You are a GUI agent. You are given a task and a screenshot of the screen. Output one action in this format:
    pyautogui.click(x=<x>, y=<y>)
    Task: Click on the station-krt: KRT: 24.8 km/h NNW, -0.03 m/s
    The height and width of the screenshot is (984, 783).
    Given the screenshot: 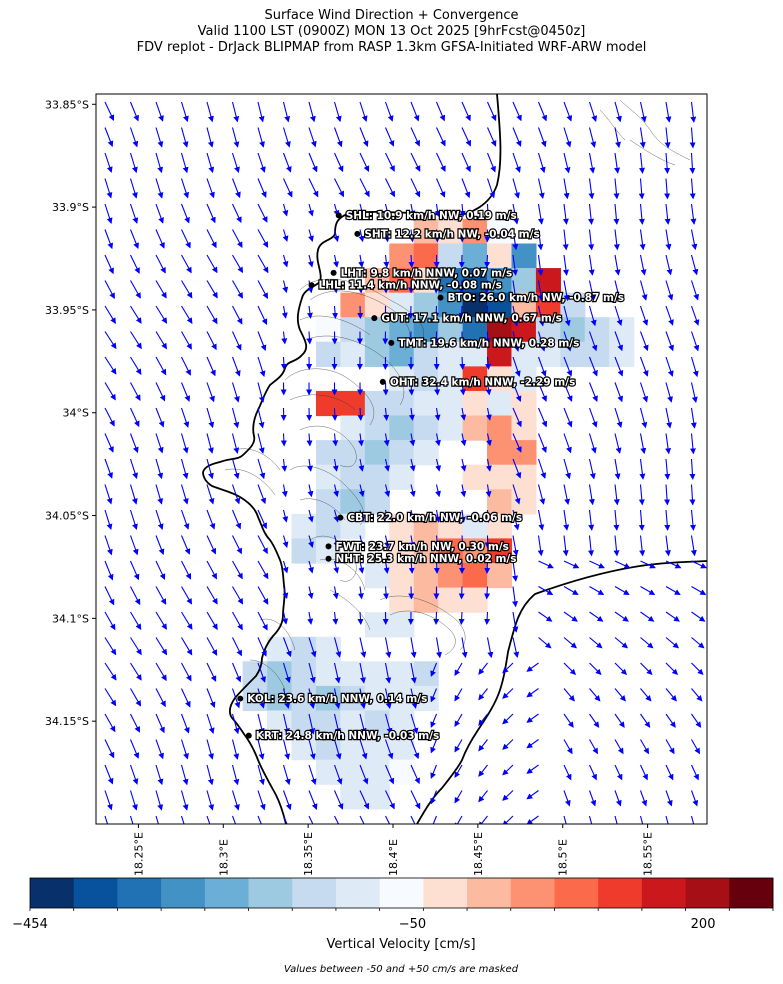 What is the action you would take?
    pyautogui.click(x=342, y=736)
    